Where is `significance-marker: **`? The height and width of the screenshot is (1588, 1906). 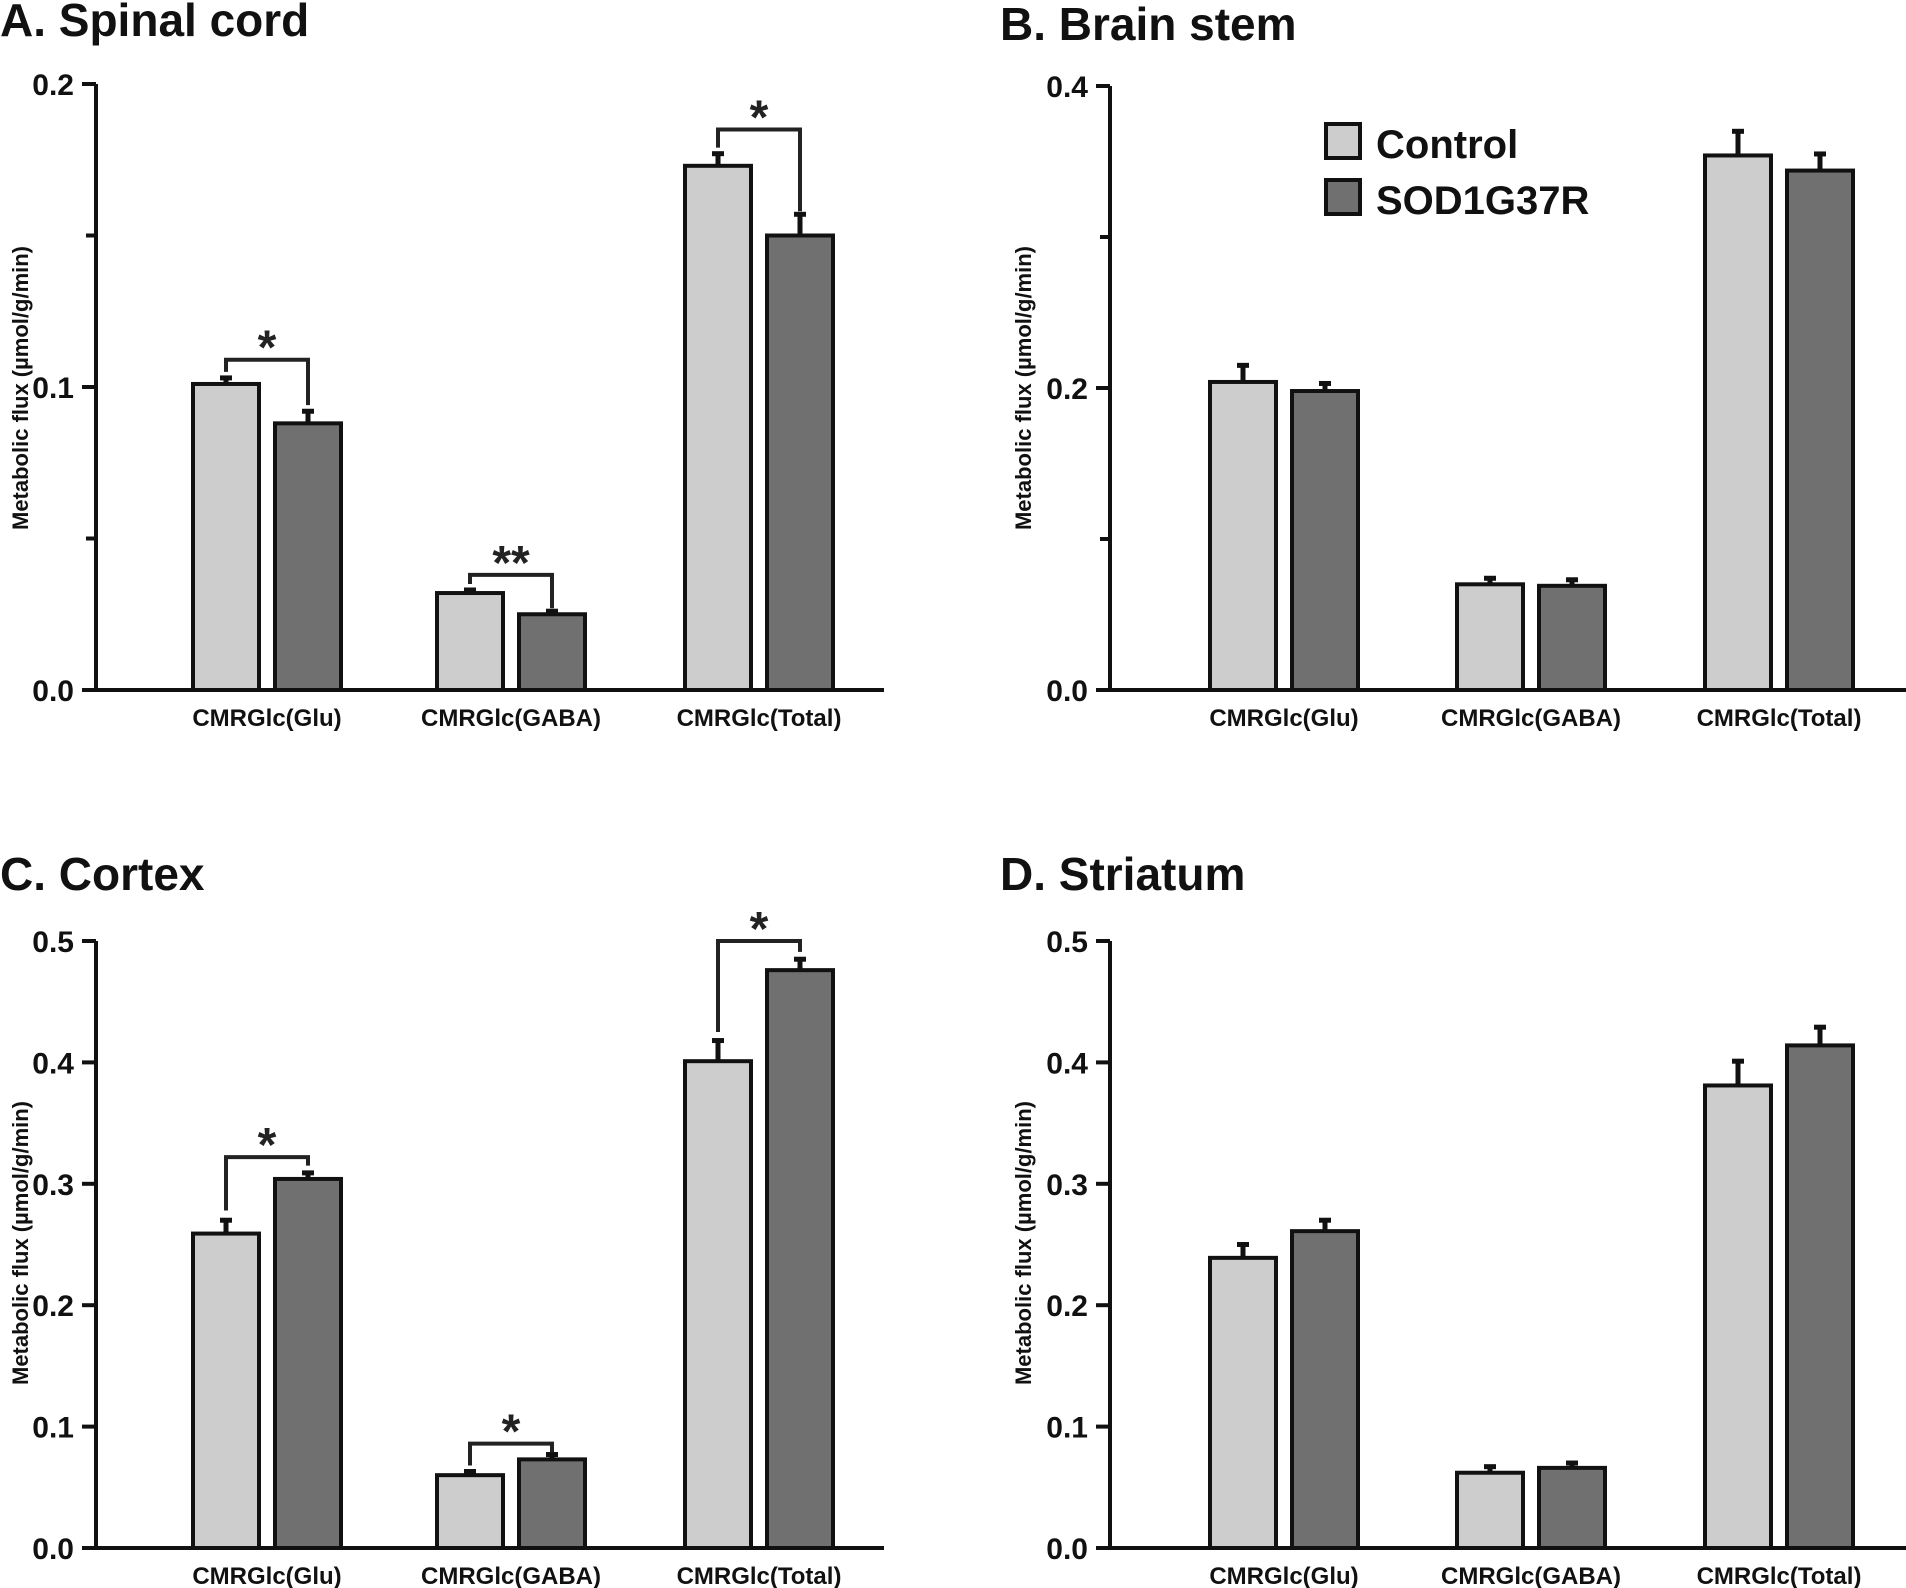
significance-marker: ** is located at coordinates (511, 563).